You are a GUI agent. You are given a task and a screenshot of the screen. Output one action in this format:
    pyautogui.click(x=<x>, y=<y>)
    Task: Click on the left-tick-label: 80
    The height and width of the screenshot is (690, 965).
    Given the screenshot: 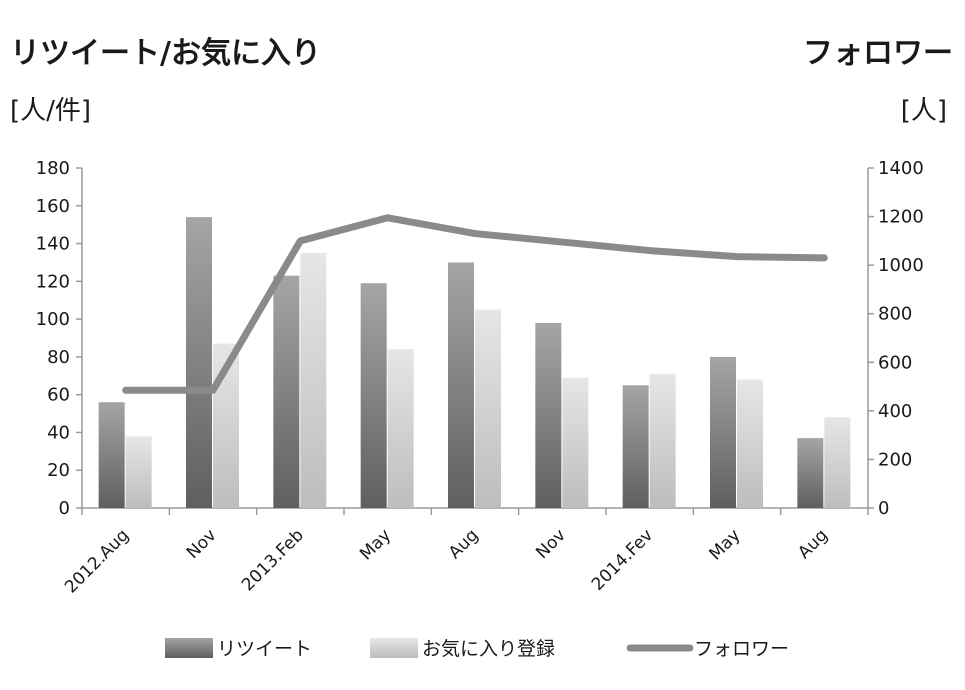 What is the action you would take?
    pyautogui.click(x=58, y=357)
    